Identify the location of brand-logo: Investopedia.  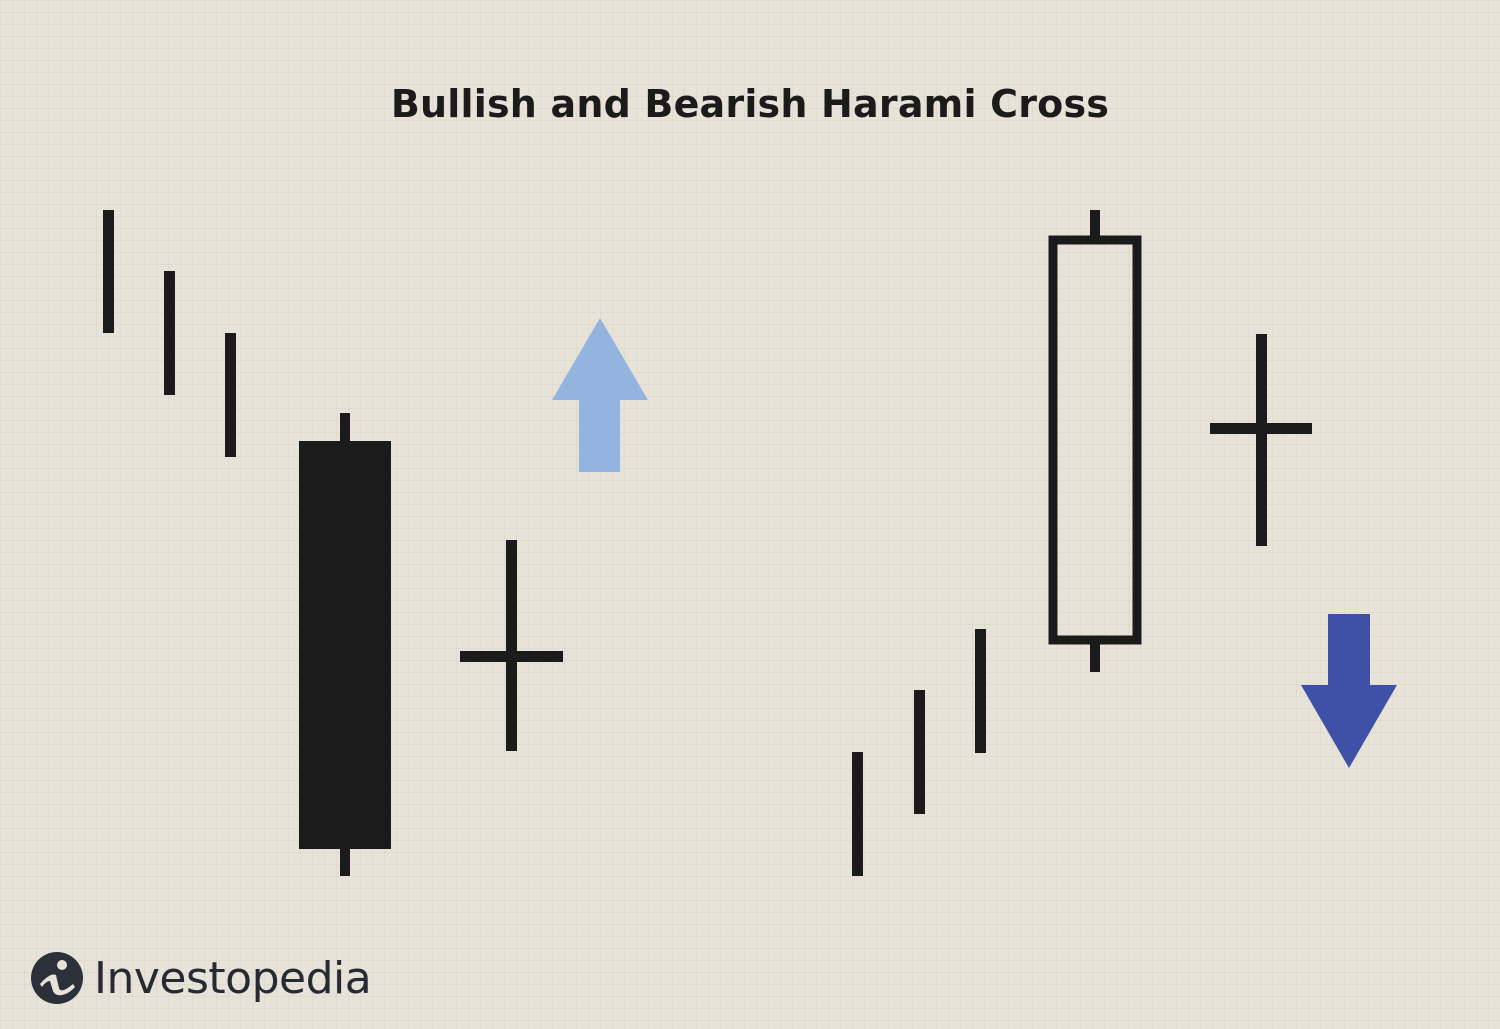
(201, 978).